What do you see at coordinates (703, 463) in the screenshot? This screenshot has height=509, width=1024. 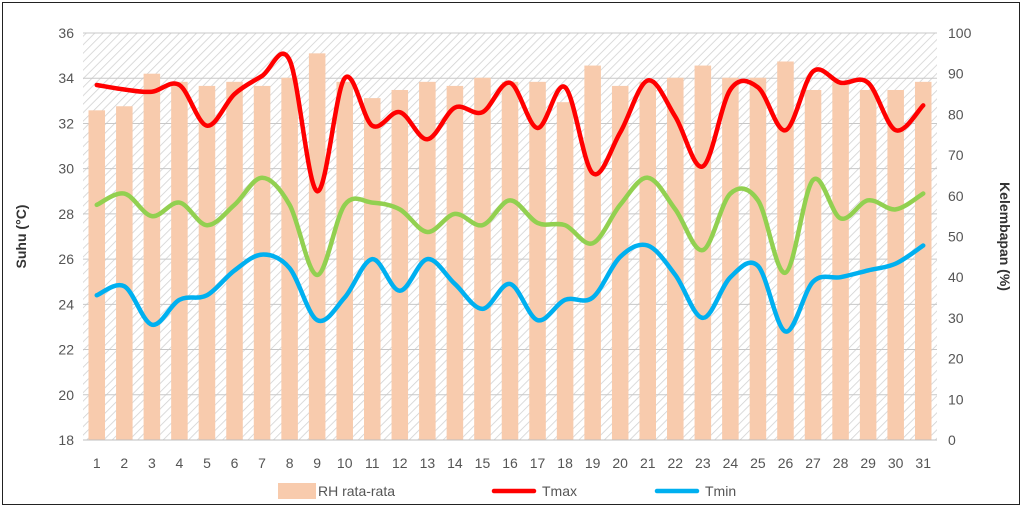 I see `x-tick-label: 23` at bounding box center [703, 463].